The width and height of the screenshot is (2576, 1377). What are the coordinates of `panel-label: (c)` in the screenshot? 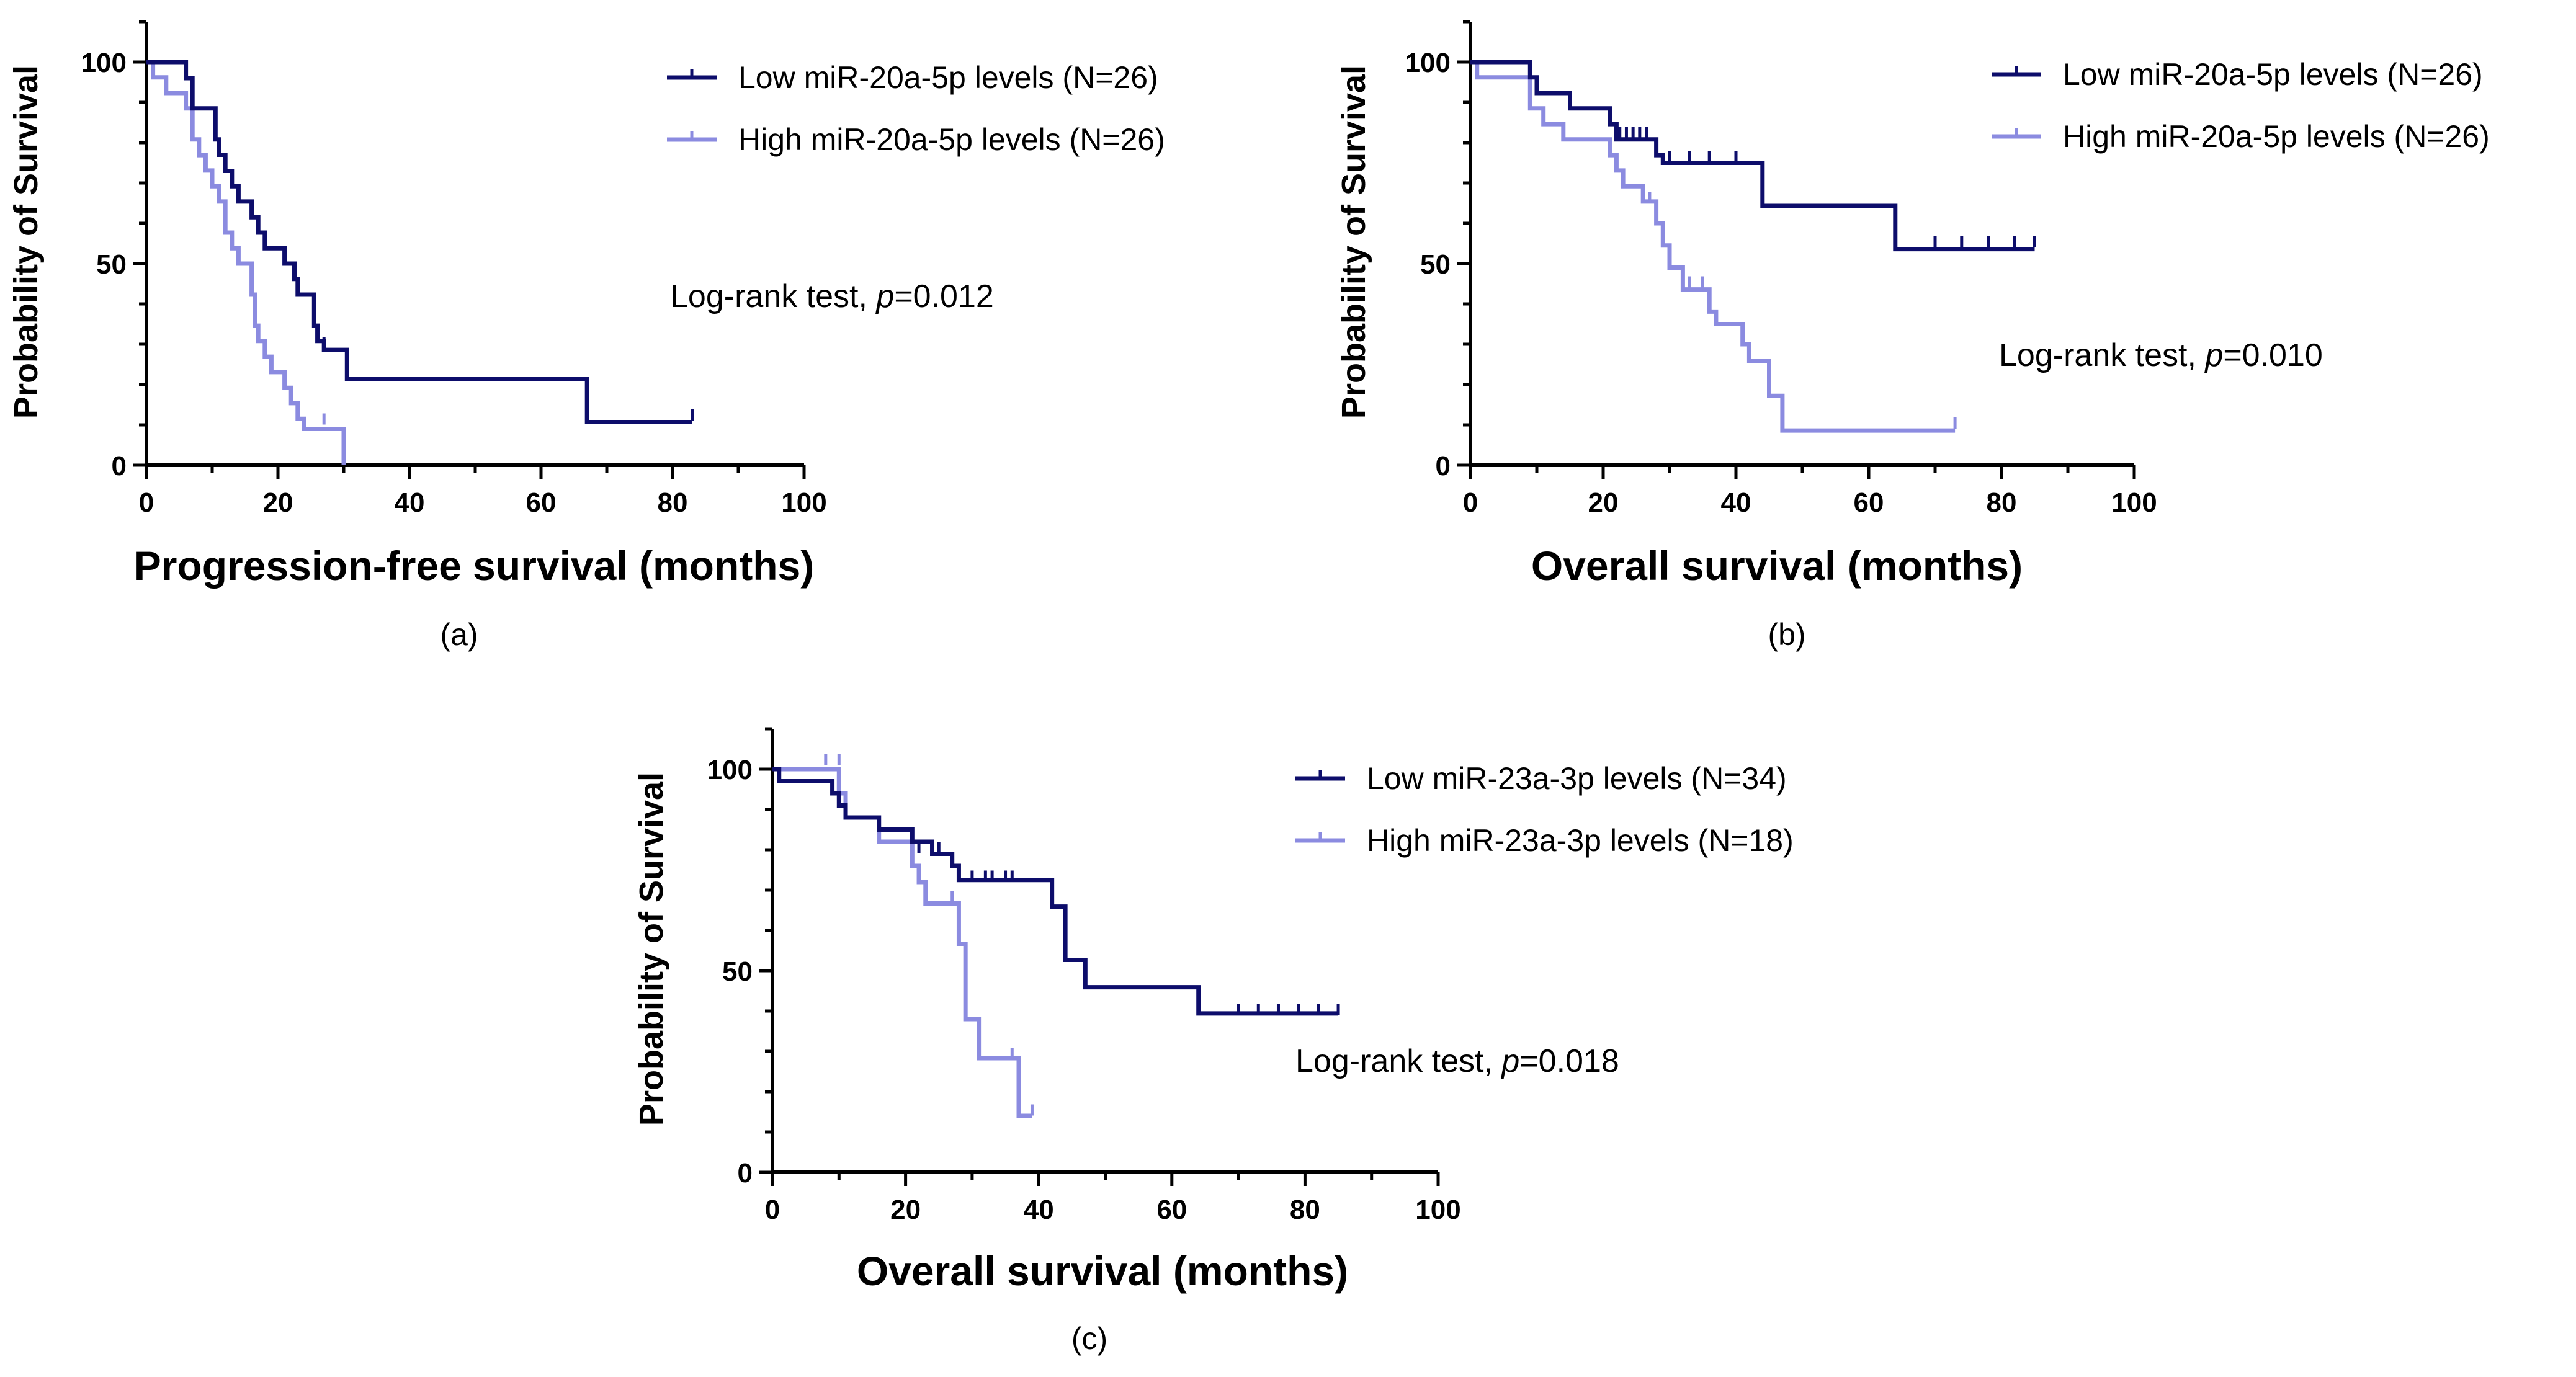 It's located at (1089, 1338).